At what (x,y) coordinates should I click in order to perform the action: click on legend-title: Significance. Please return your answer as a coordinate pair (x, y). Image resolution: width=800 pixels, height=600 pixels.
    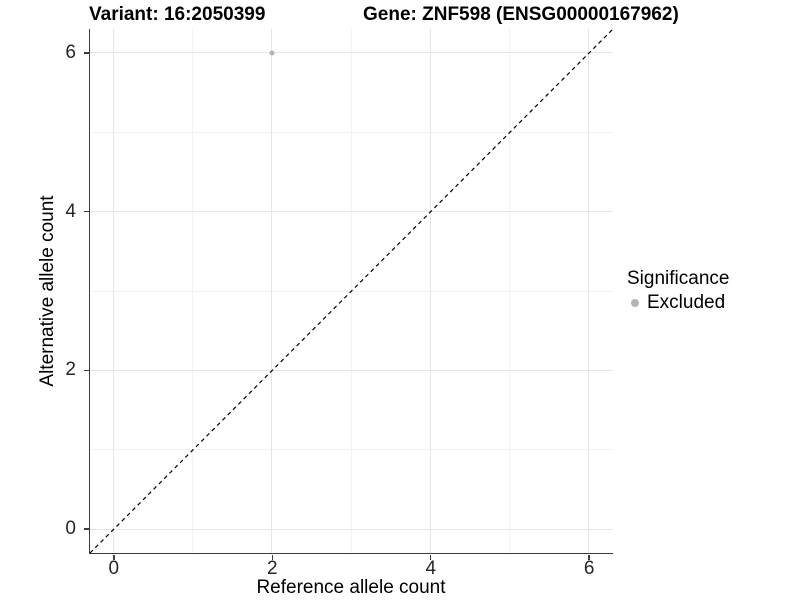
    Looking at the image, I should click on (678, 278).